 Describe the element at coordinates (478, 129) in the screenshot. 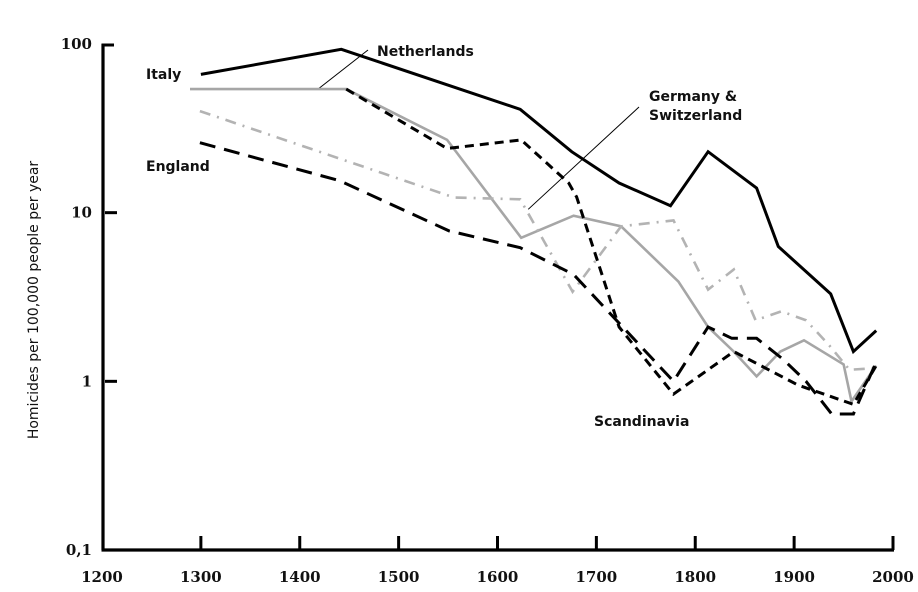

I see `annotation-pointers` at that location.